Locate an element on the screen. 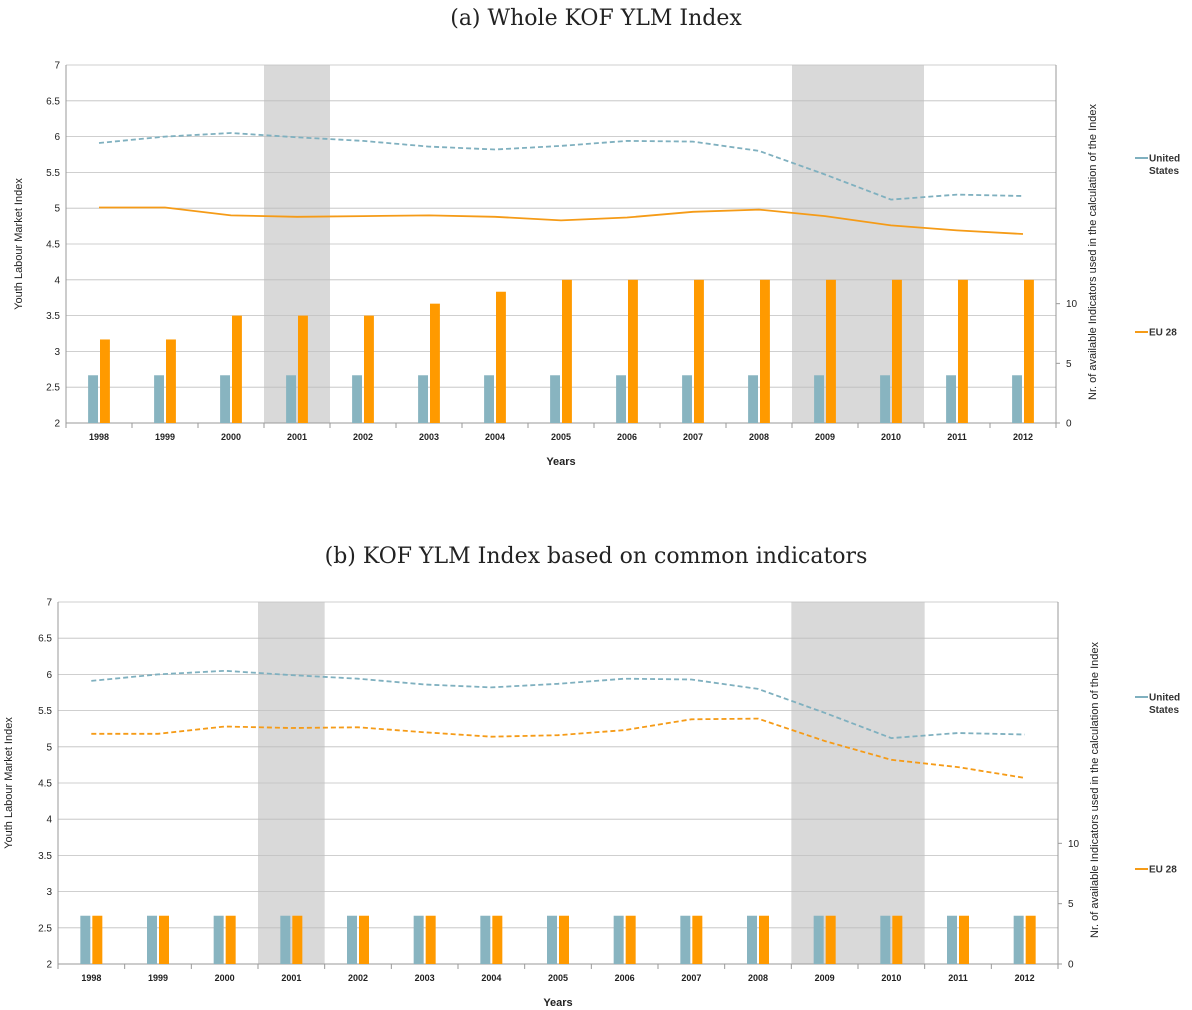 The width and height of the screenshot is (1192, 1010). x-axis-label: Years is located at coordinates (560, 462).